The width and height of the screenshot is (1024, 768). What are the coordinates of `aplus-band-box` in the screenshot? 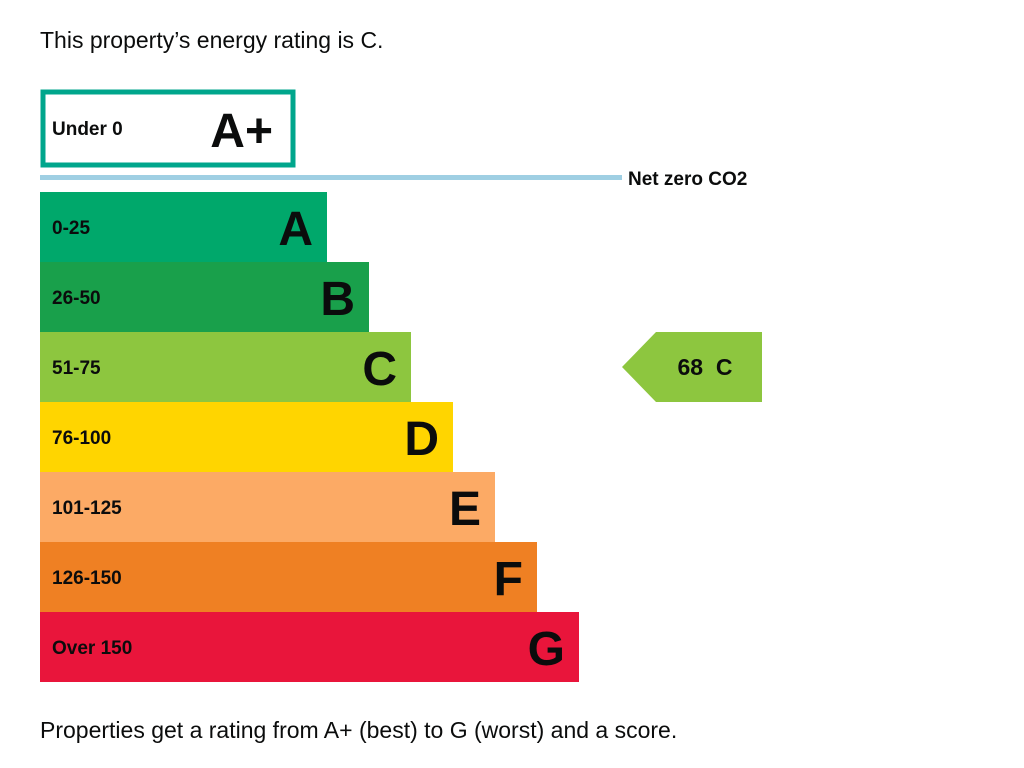 It's located at (168, 128).